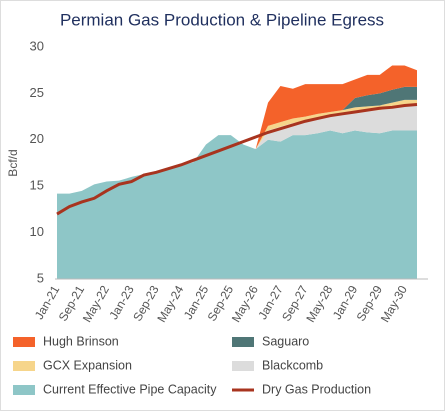 This screenshot has width=445, height=411. I want to click on chart-title: Permian Gas Production & Pipeline Egress, so click(222, 19).